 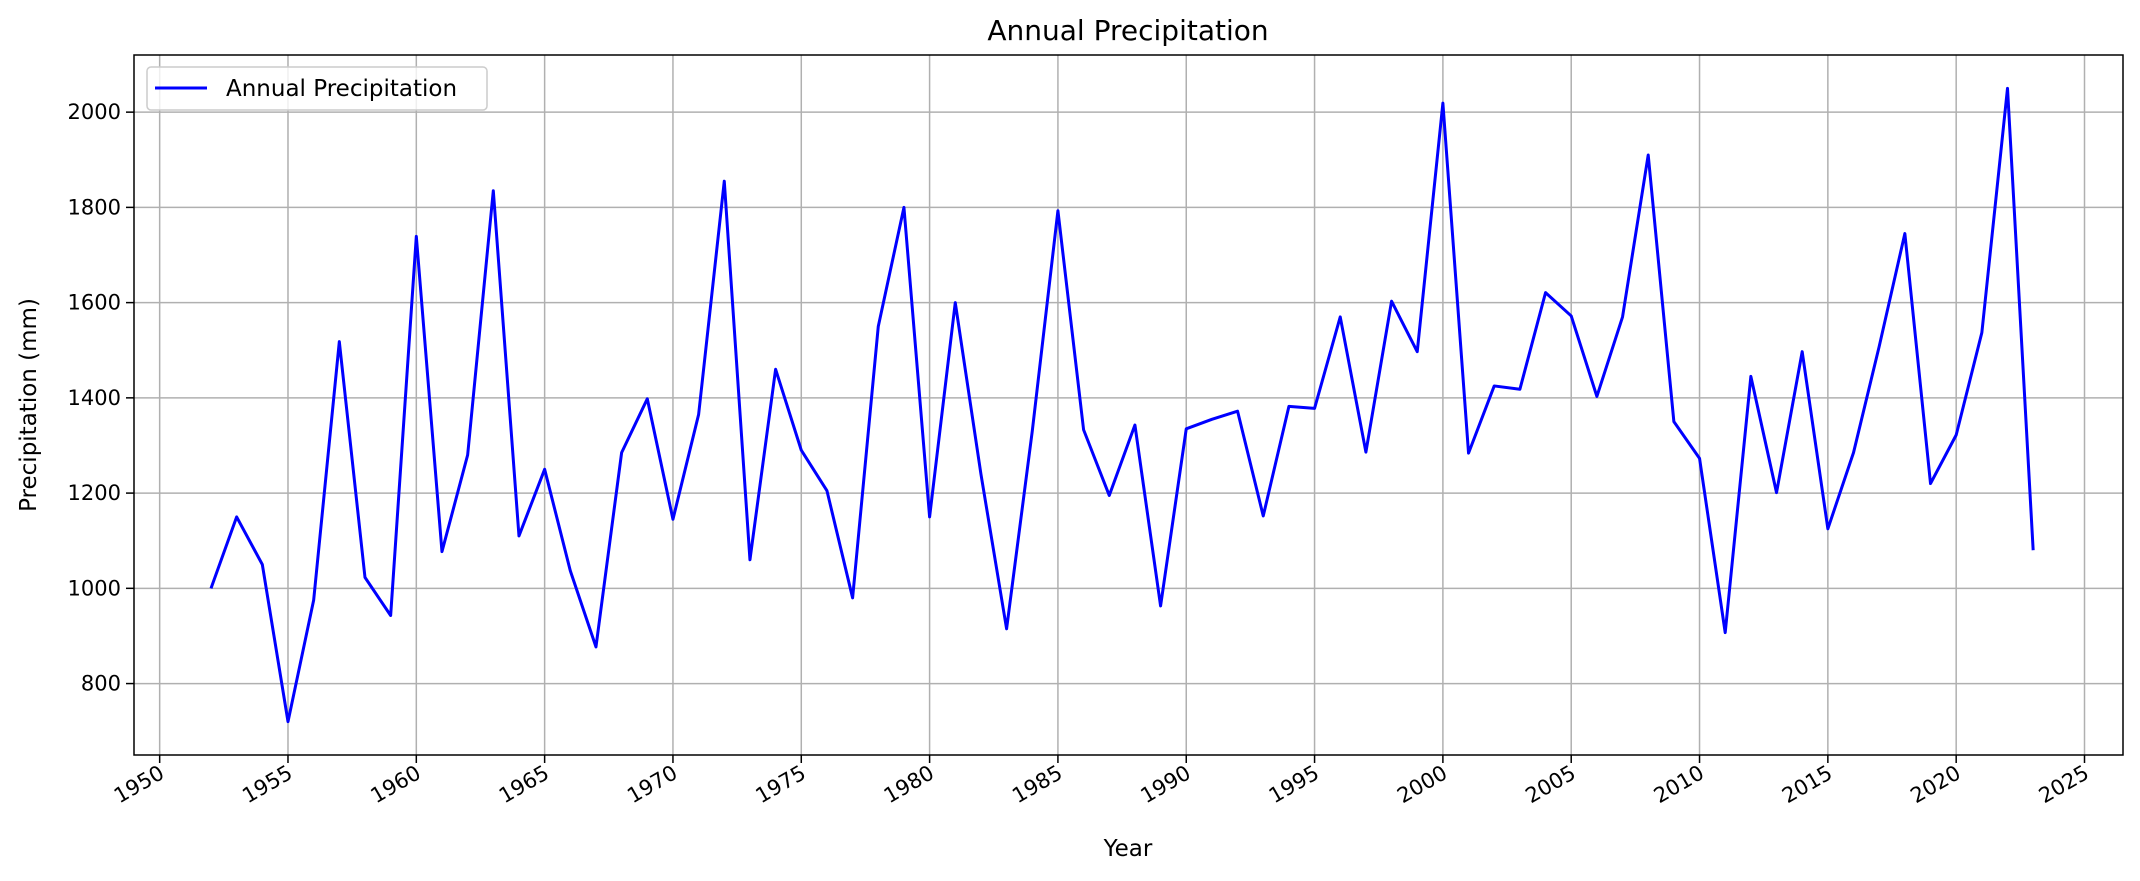 What do you see at coordinates (341, 89) in the screenshot?
I see `legend-label: Annual Precipitation` at bounding box center [341, 89].